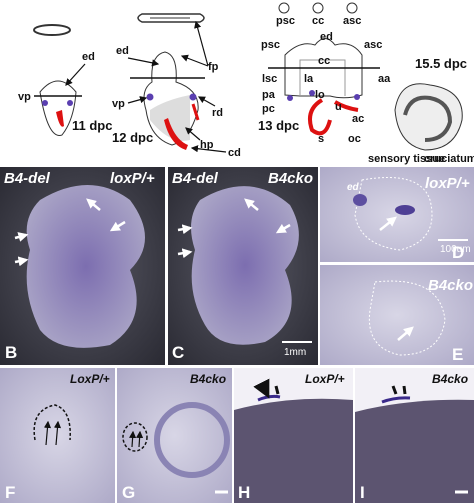  I want to click on stage-label: 13 dpc, so click(278, 125).